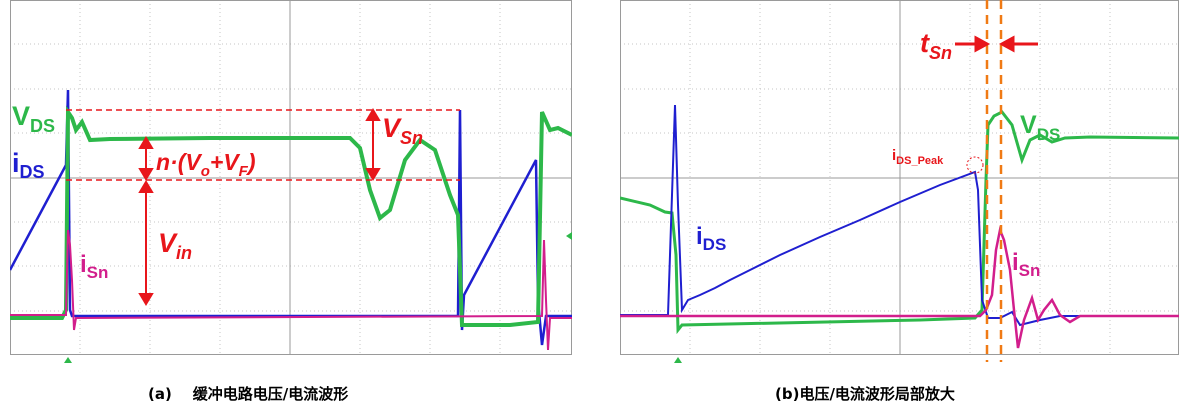 The width and height of the screenshot is (1179, 405). What do you see at coordinates (865, 394) in the screenshot?
I see `caption-b: (b)电压/电流波形局部放大` at bounding box center [865, 394].